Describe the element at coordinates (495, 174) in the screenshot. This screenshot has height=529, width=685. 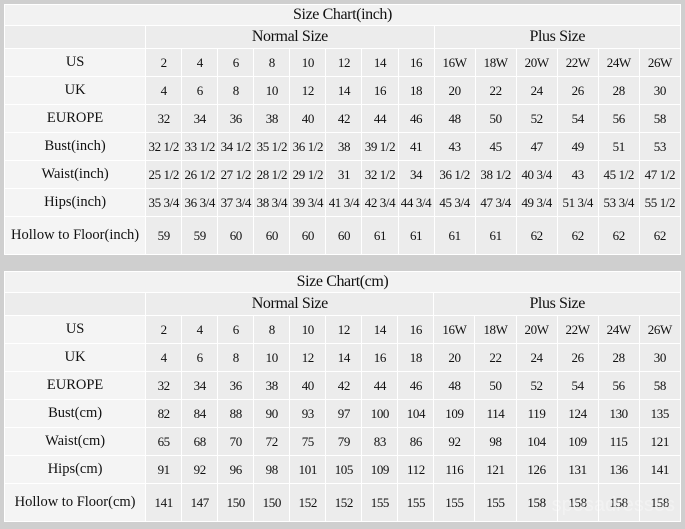
I see `size-cell: 38 1/2` at that location.